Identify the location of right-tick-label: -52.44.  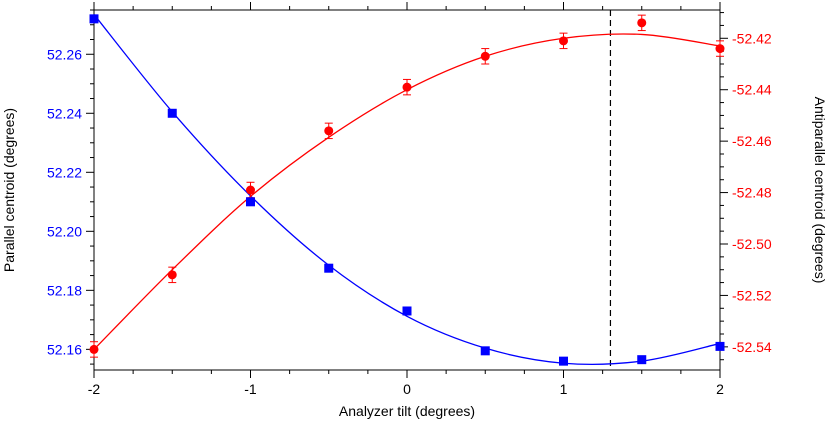
(752, 90).